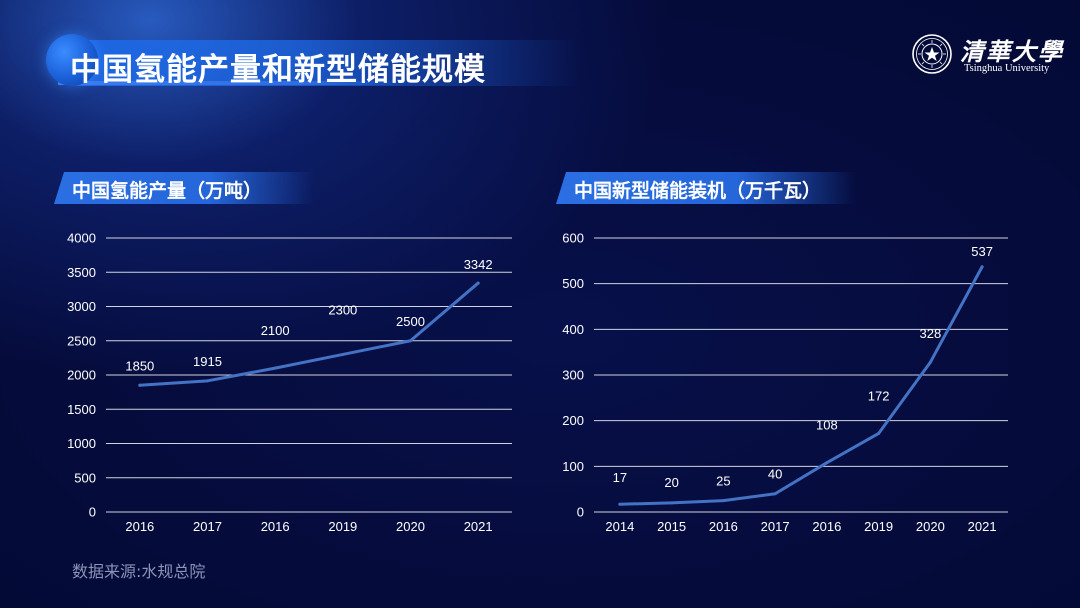 The height and width of the screenshot is (608, 1080). What do you see at coordinates (620, 477) in the screenshot?
I see `chart2-data-label: 17` at bounding box center [620, 477].